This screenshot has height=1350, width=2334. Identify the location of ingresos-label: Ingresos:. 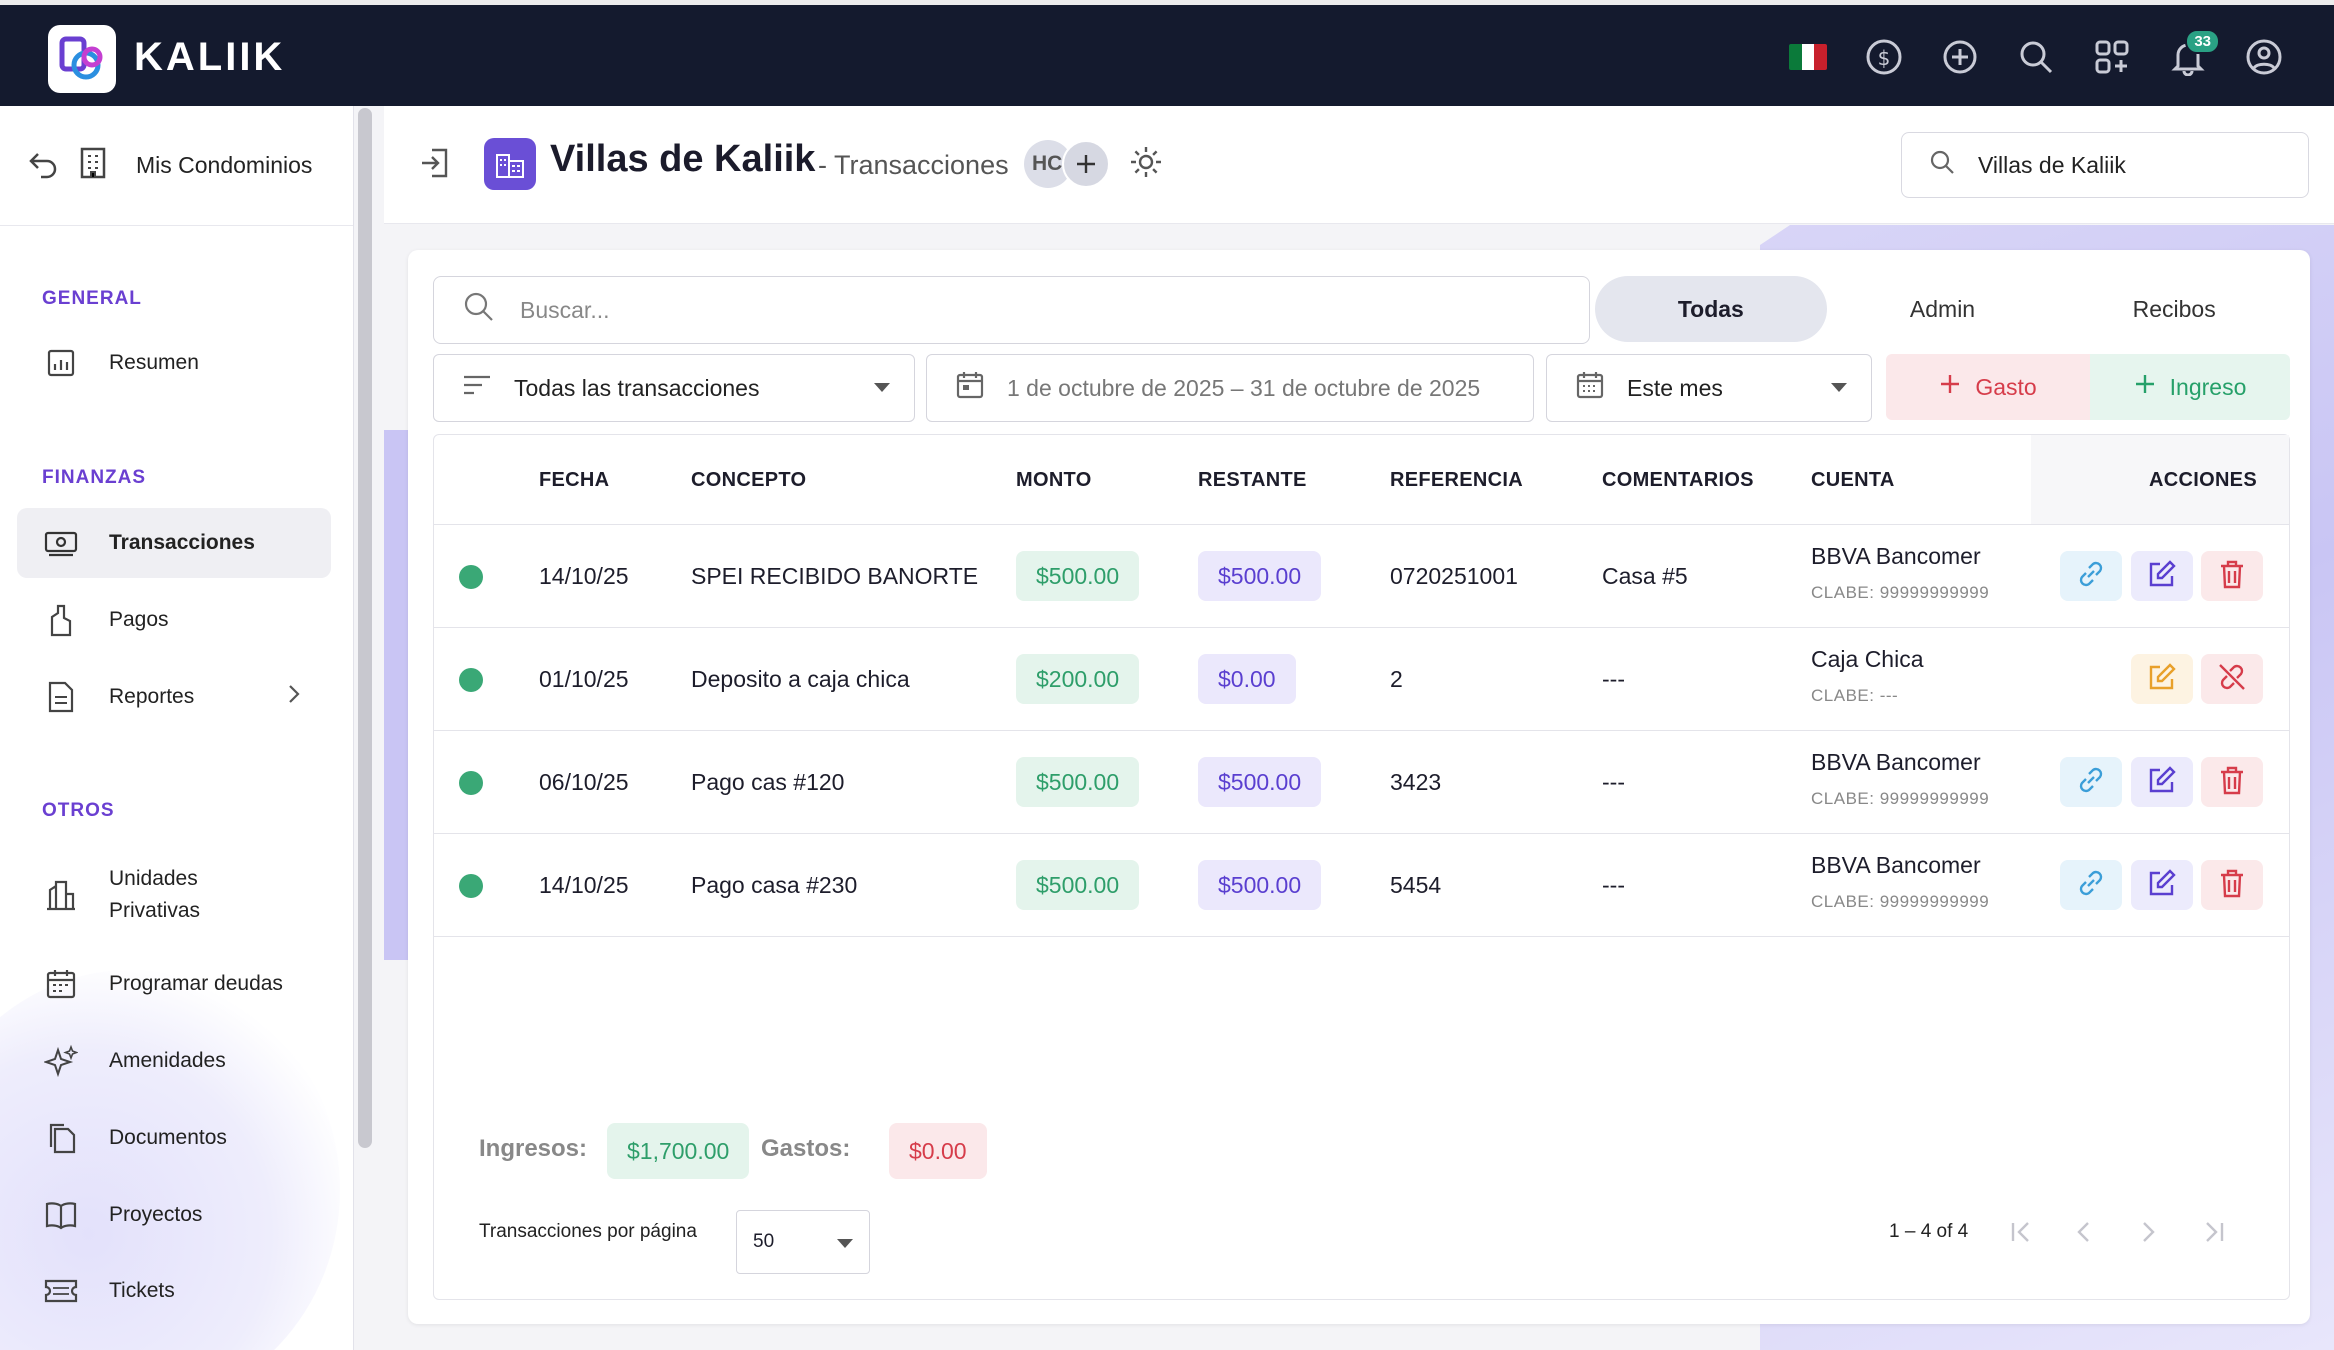
(533, 1148).